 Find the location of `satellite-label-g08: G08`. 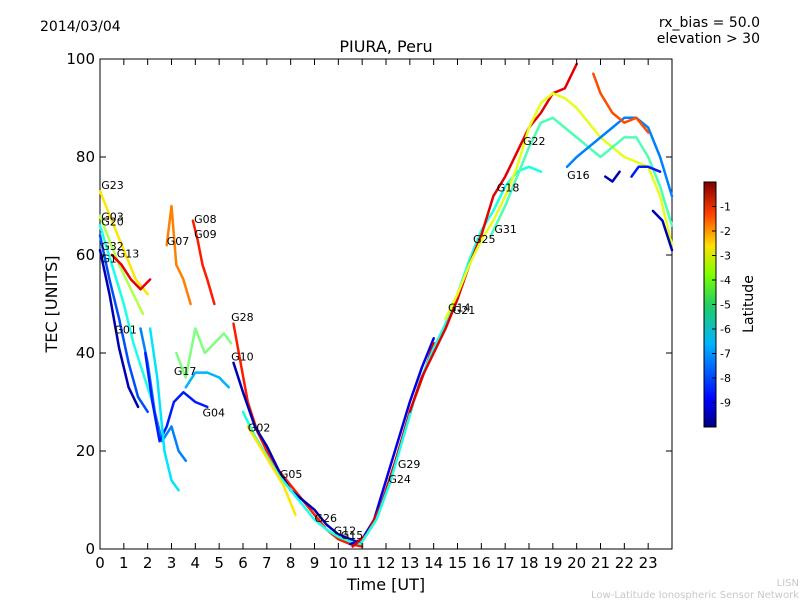

satellite-label-g08: G08 is located at coordinates (205, 219).